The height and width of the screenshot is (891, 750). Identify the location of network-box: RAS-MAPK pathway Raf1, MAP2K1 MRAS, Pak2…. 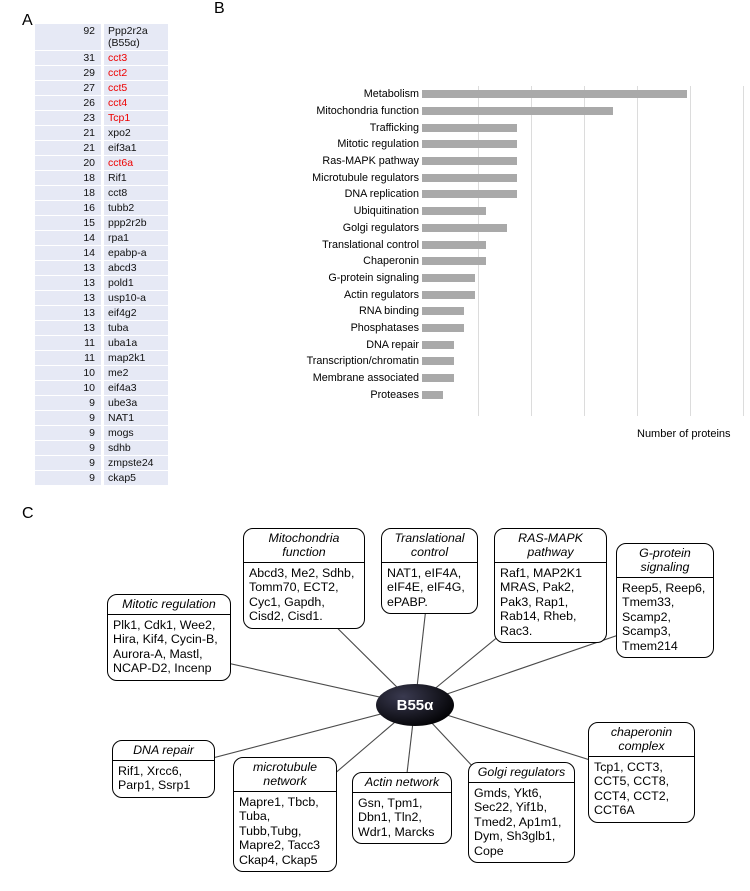
(550, 586).